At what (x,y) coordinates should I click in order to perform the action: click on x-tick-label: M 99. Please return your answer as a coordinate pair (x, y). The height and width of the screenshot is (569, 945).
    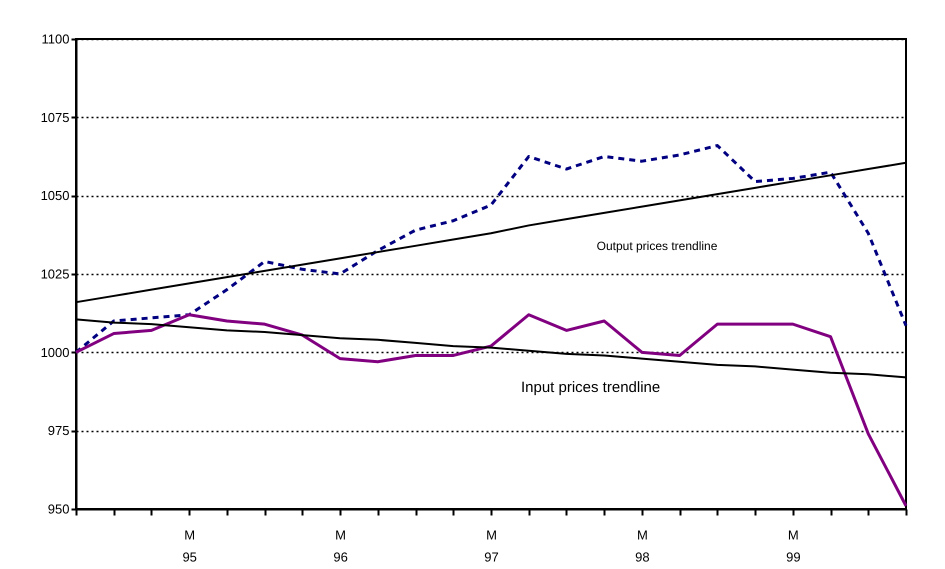
    Looking at the image, I should click on (793, 546).